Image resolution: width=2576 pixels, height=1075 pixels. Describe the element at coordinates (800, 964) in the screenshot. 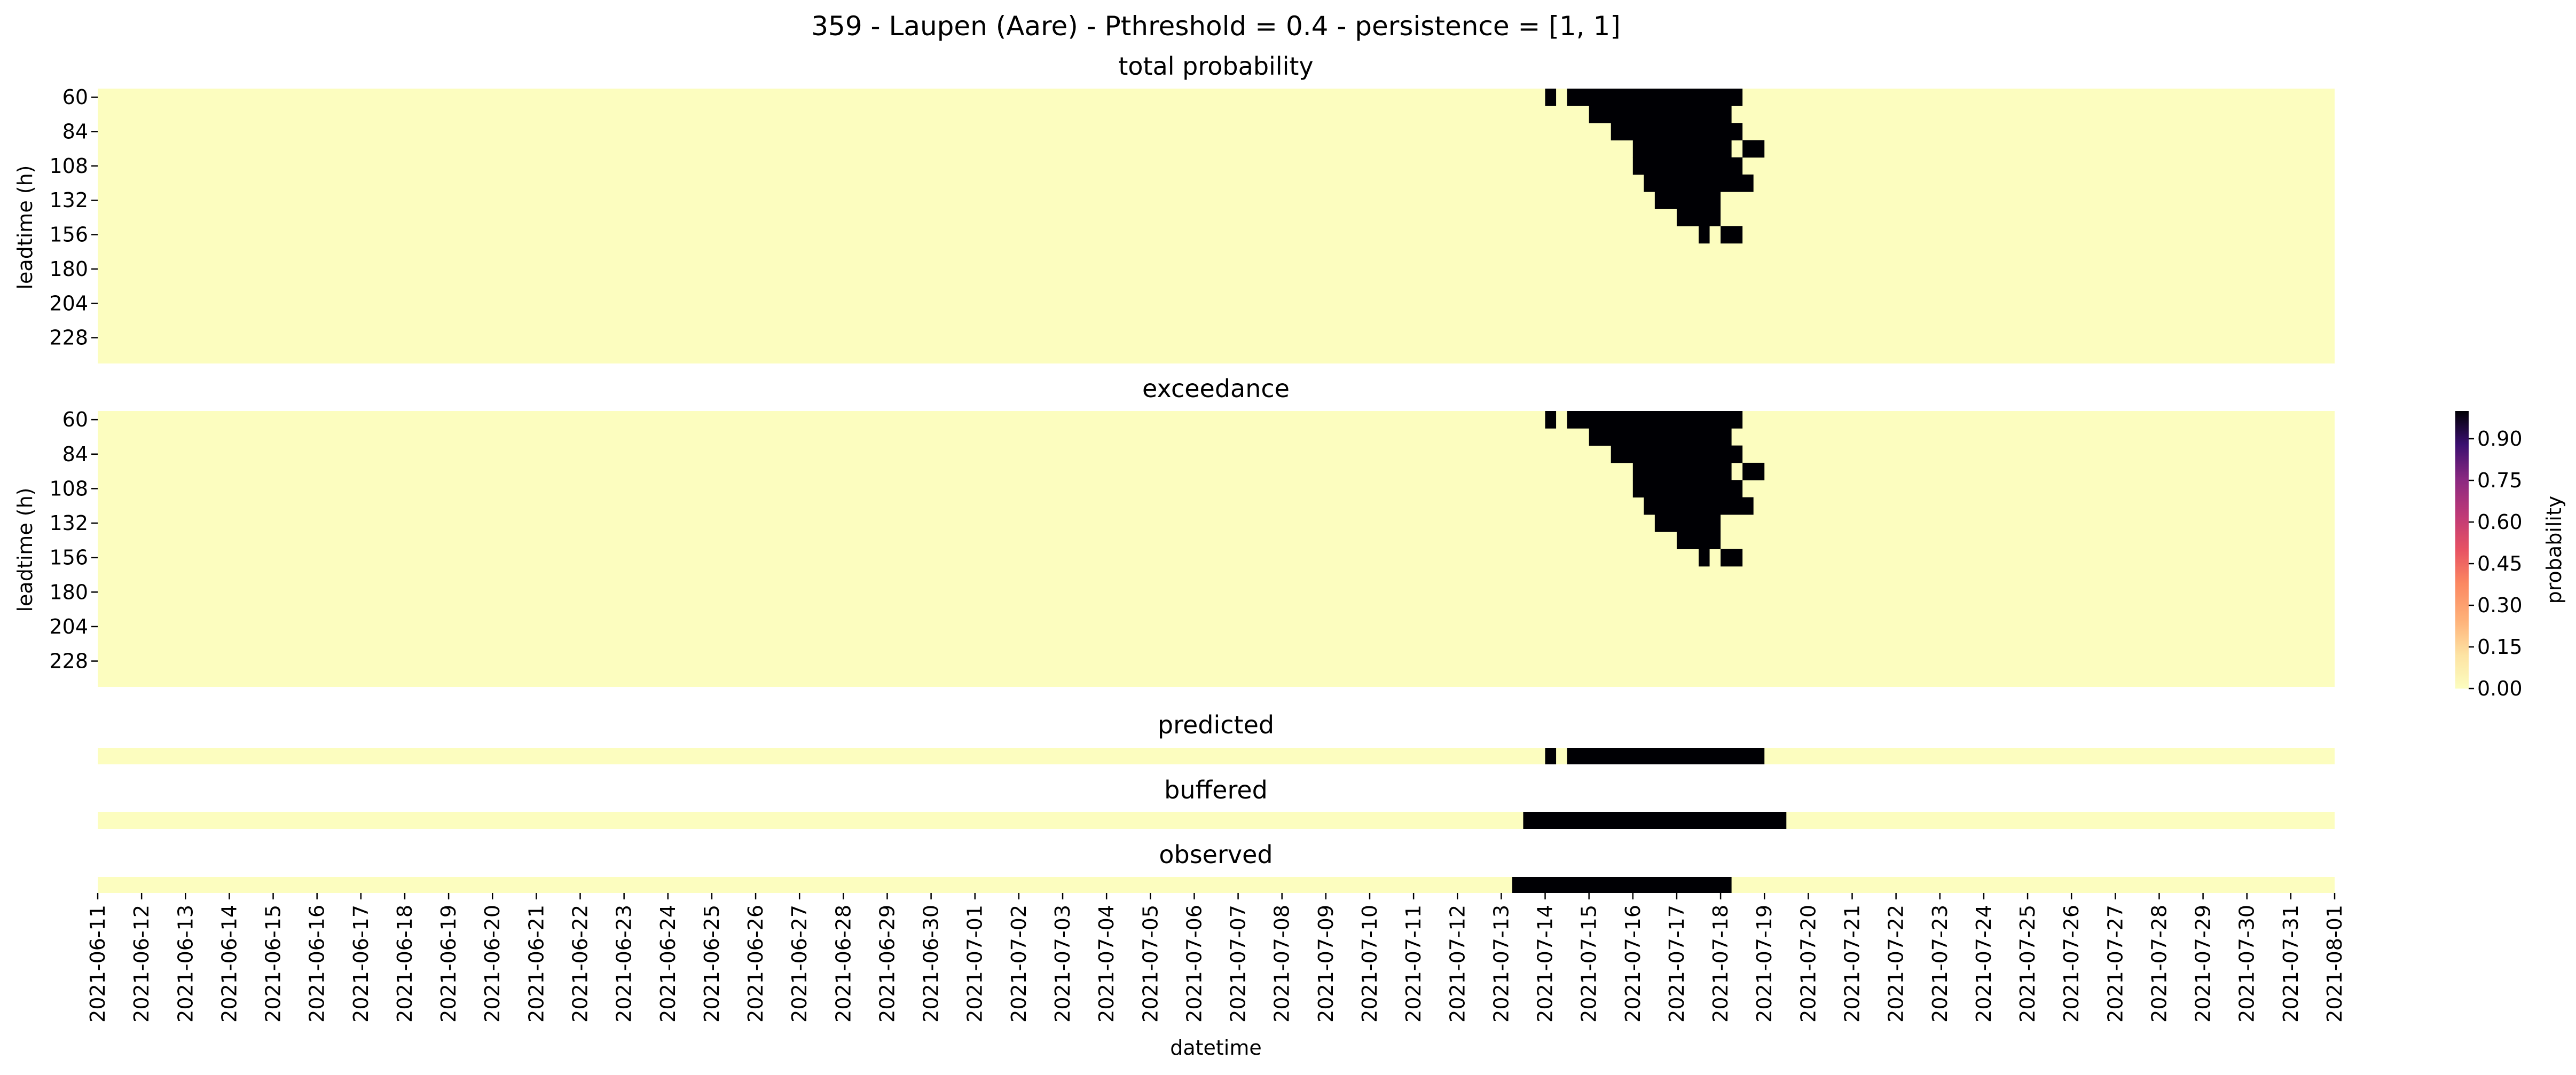

I see `x-tick-label: 2021-06-27` at that location.